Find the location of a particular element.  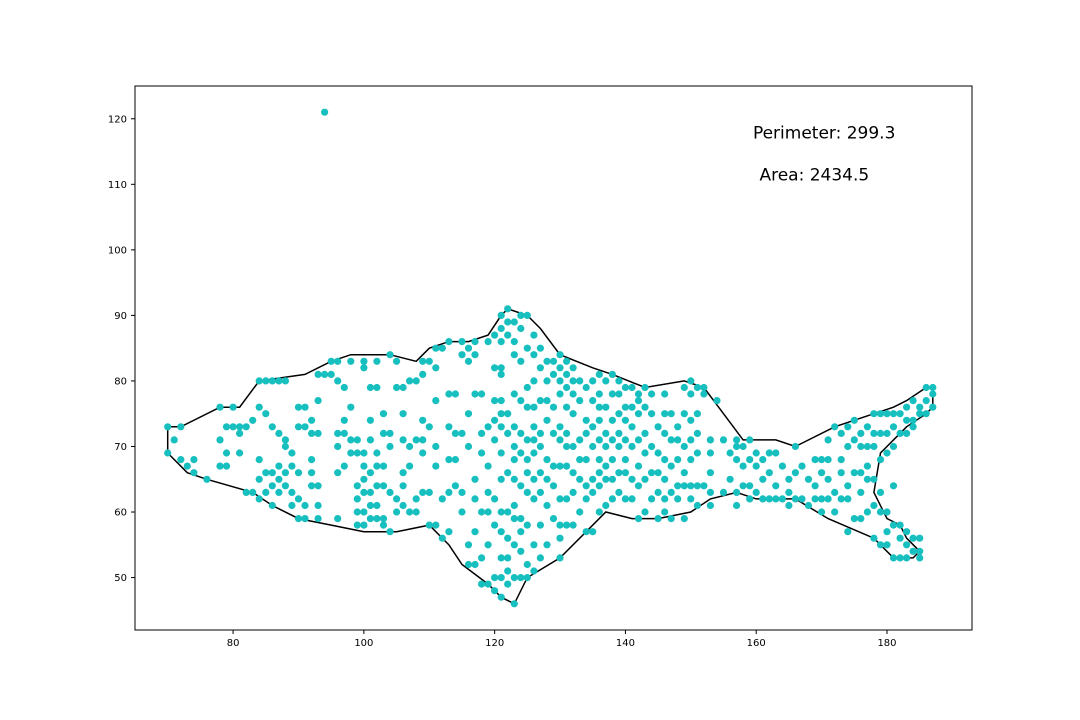

x-tick-label: 120 is located at coordinates (494, 643).